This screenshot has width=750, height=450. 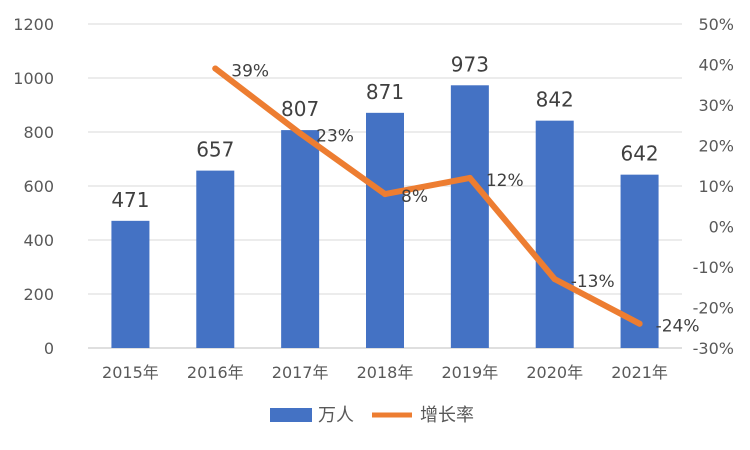 I want to click on right-y-tick-label: 10%, so click(x=716, y=186).